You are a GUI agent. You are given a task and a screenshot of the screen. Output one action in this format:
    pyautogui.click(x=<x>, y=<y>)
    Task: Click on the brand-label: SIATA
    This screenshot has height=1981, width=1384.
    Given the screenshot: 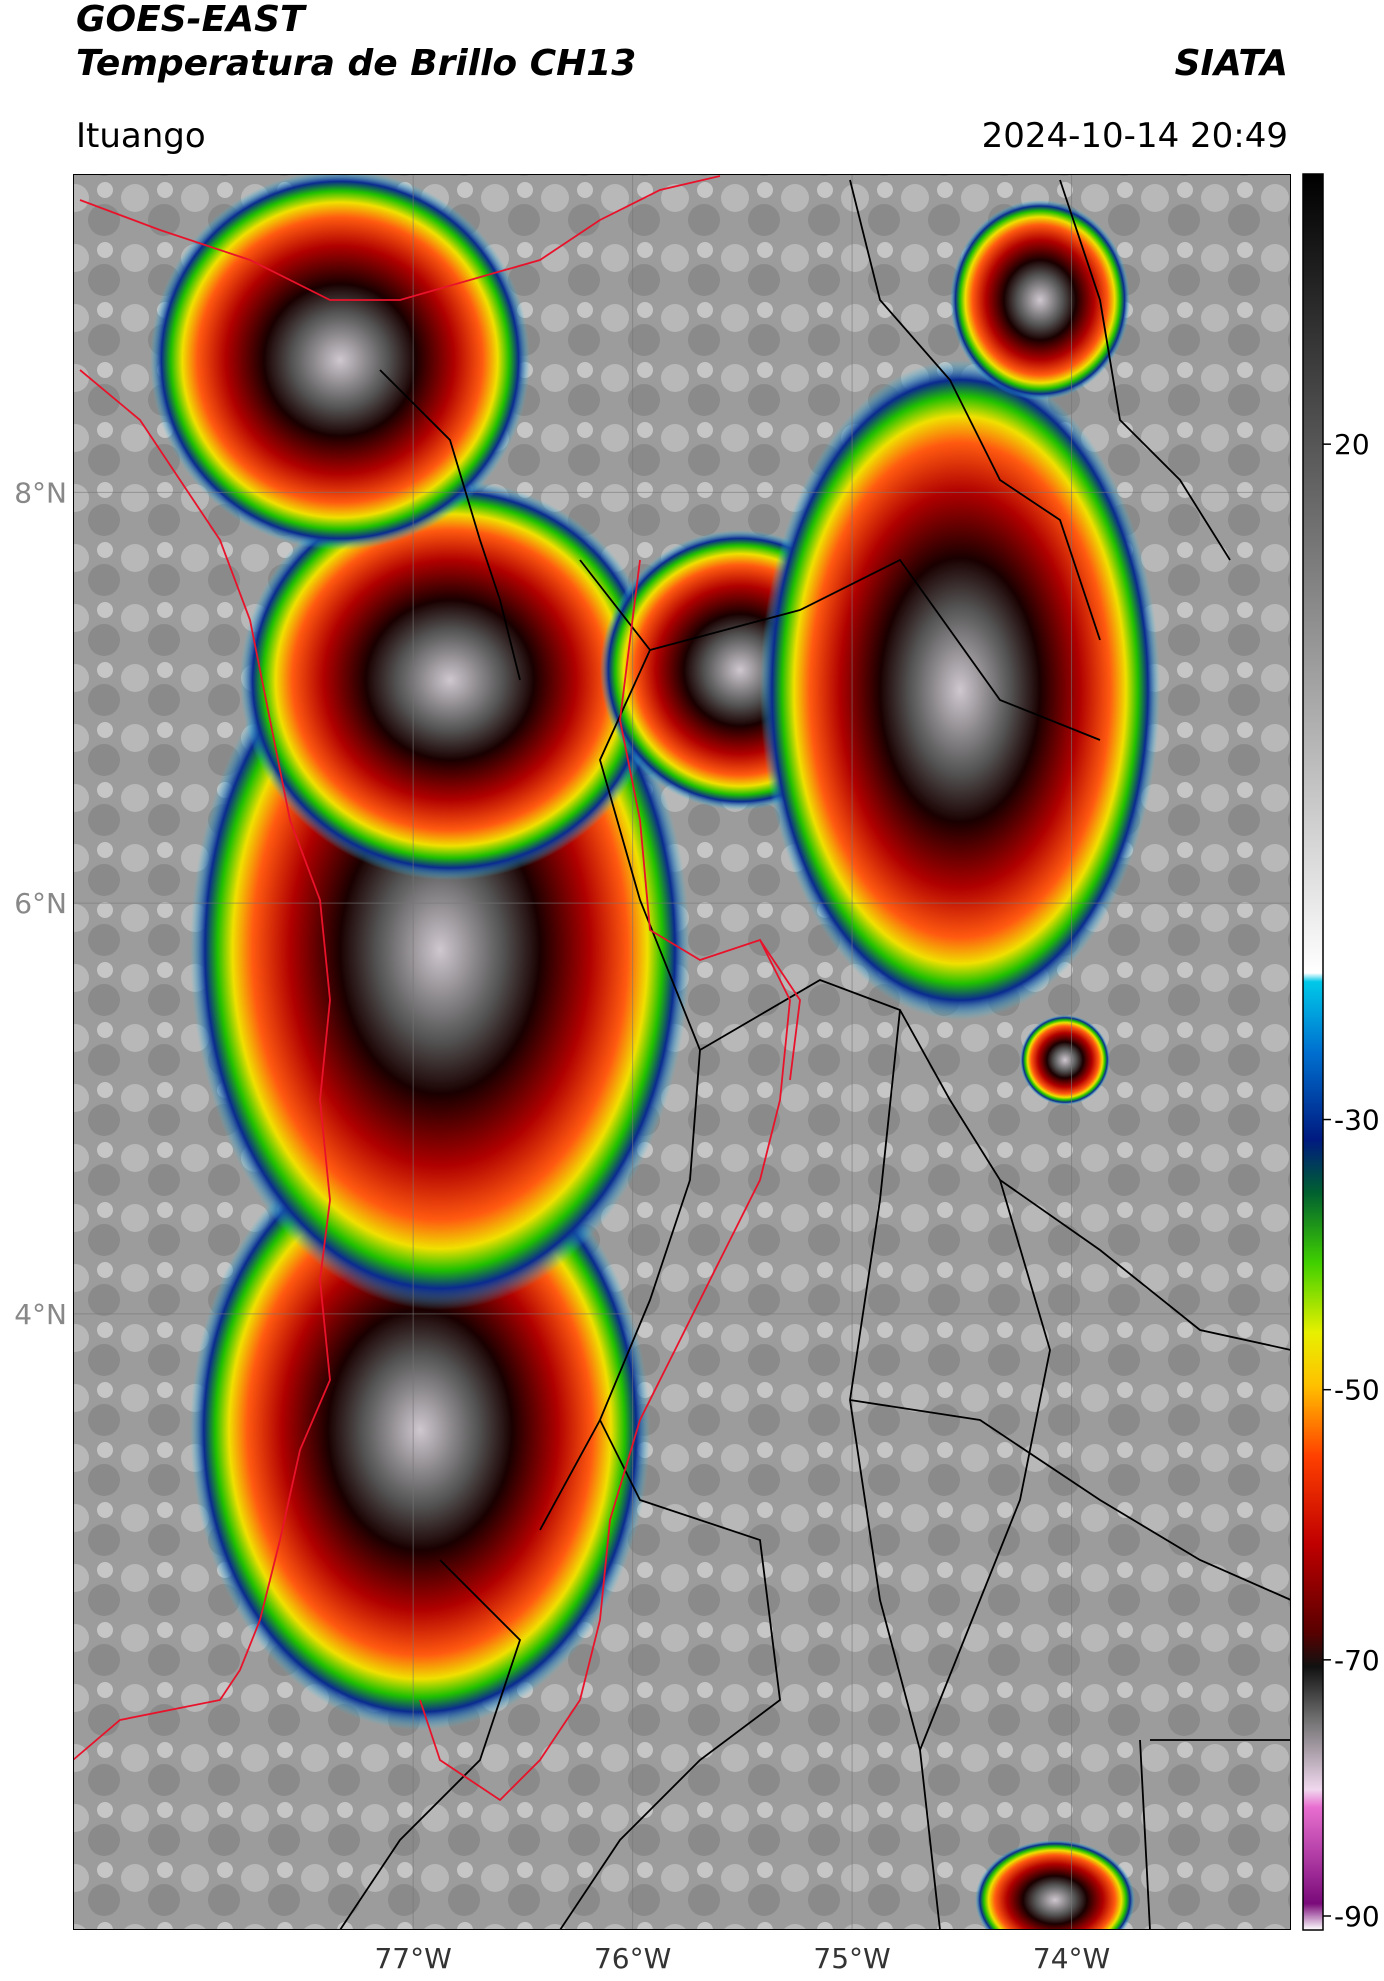 What is the action you would take?
    pyautogui.click(x=1231, y=63)
    